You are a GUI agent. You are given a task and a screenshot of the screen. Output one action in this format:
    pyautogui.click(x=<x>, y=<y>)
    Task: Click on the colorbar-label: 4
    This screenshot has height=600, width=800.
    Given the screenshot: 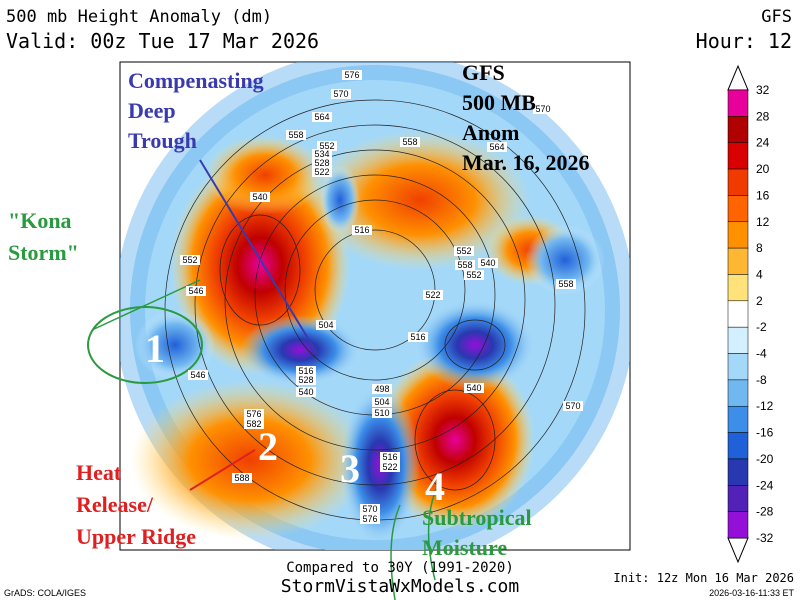 What is the action you would take?
    pyautogui.click(x=759, y=274)
    